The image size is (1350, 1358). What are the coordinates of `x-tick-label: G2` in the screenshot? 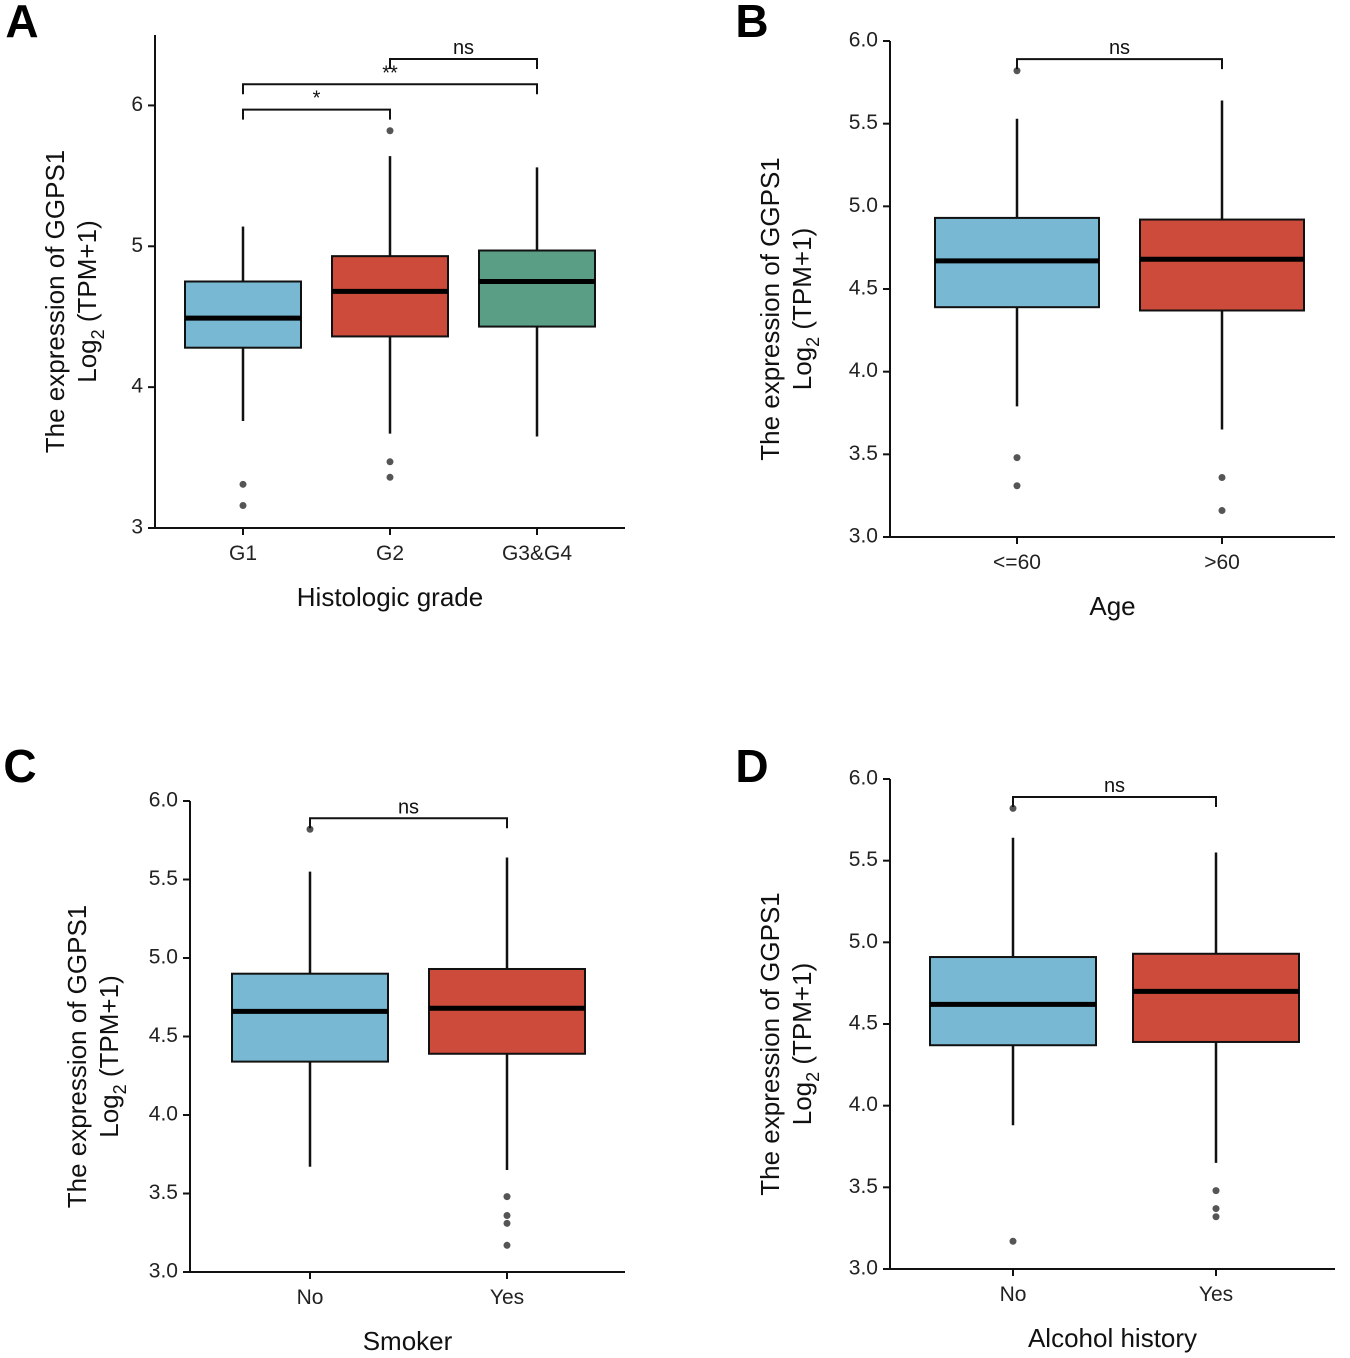 It's located at (390, 553).